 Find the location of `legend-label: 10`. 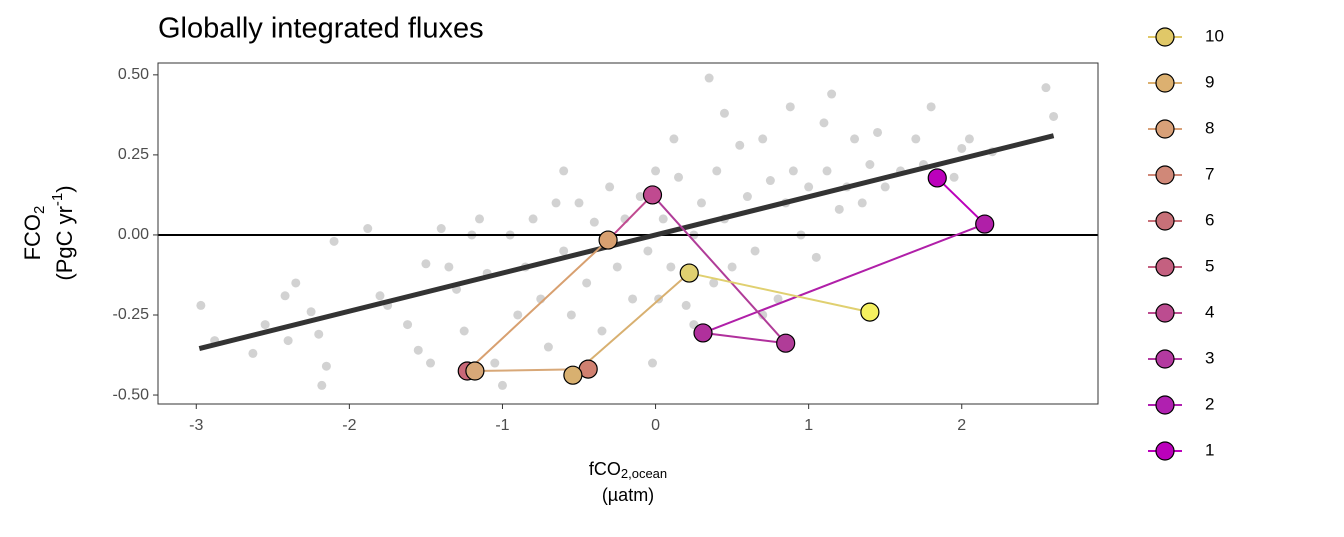

legend-label: 10 is located at coordinates (1214, 35).